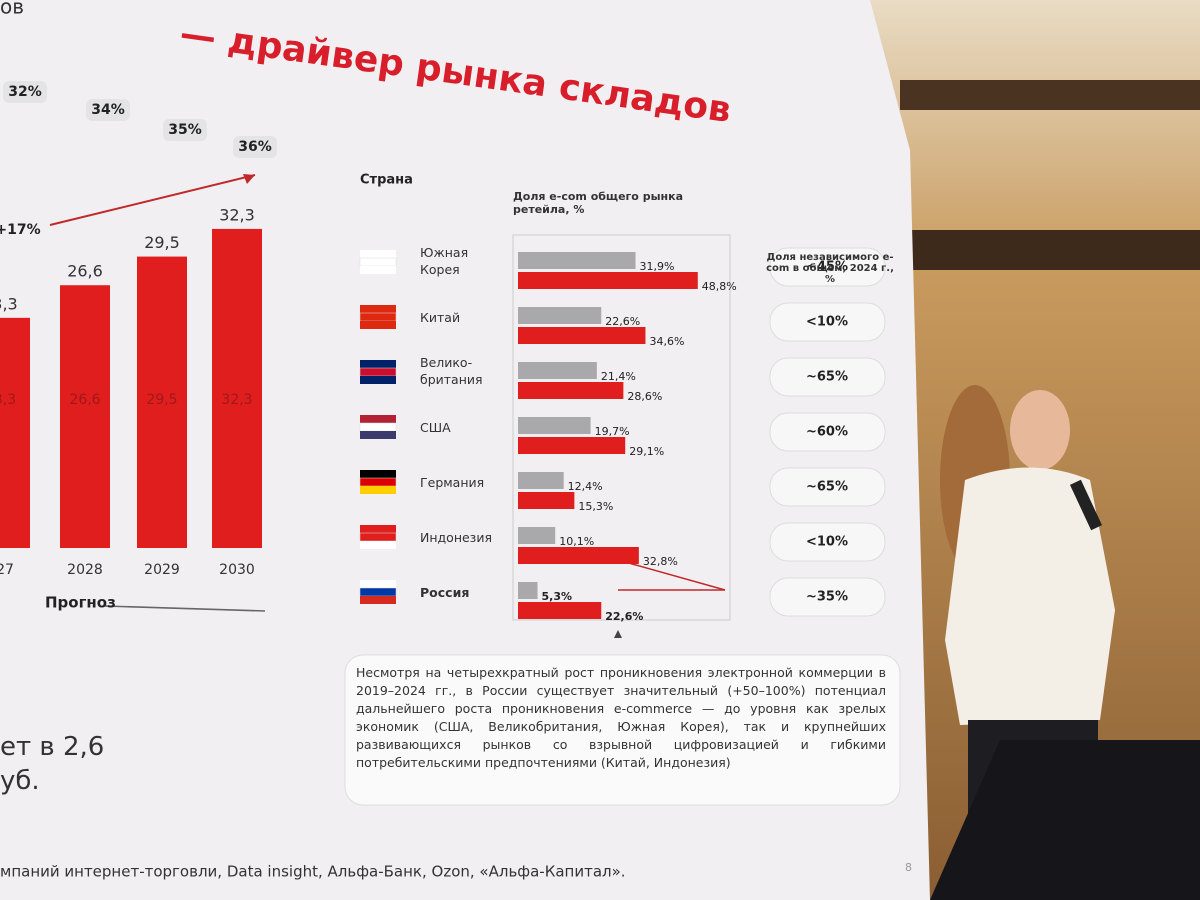  What do you see at coordinates (80, 603) in the screenshot?
I see `forecast-label: Прогноз` at bounding box center [80, 603].